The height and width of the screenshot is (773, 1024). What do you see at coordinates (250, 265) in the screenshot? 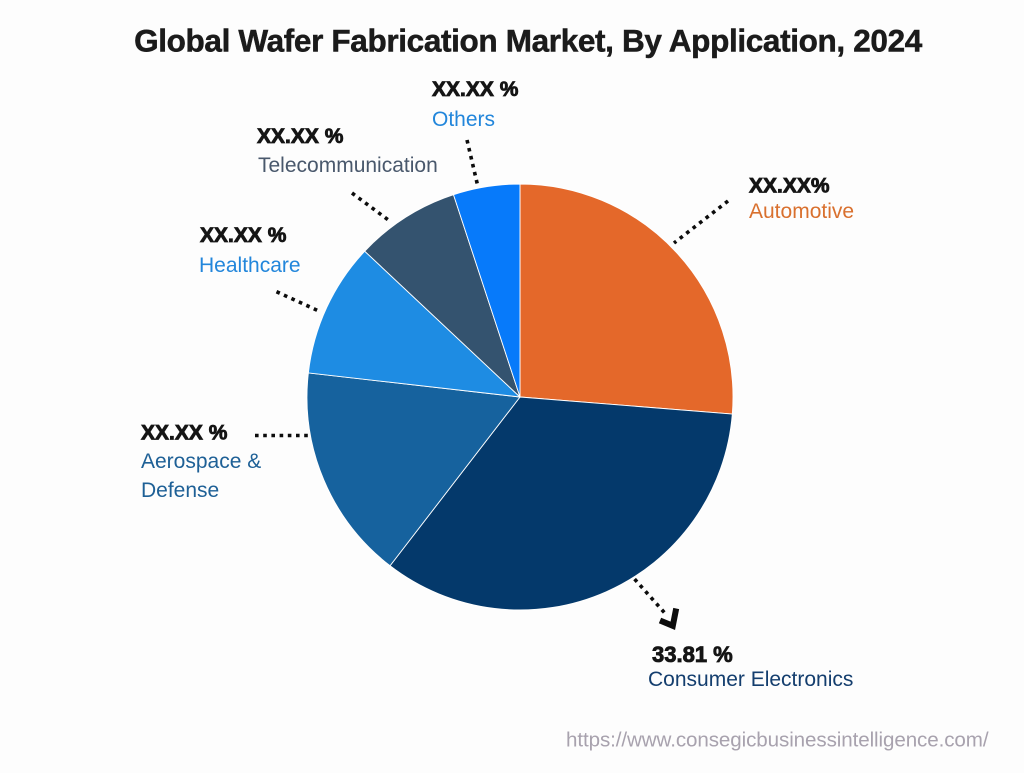
I see `svg-text: Healthcare` at bounding box center [250, 265].